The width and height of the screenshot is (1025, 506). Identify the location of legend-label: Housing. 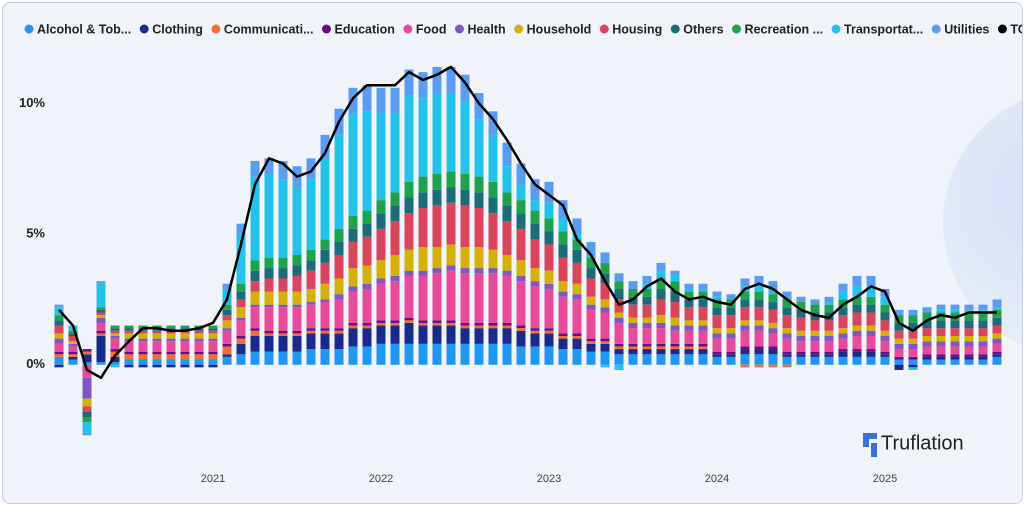
(637, 29).